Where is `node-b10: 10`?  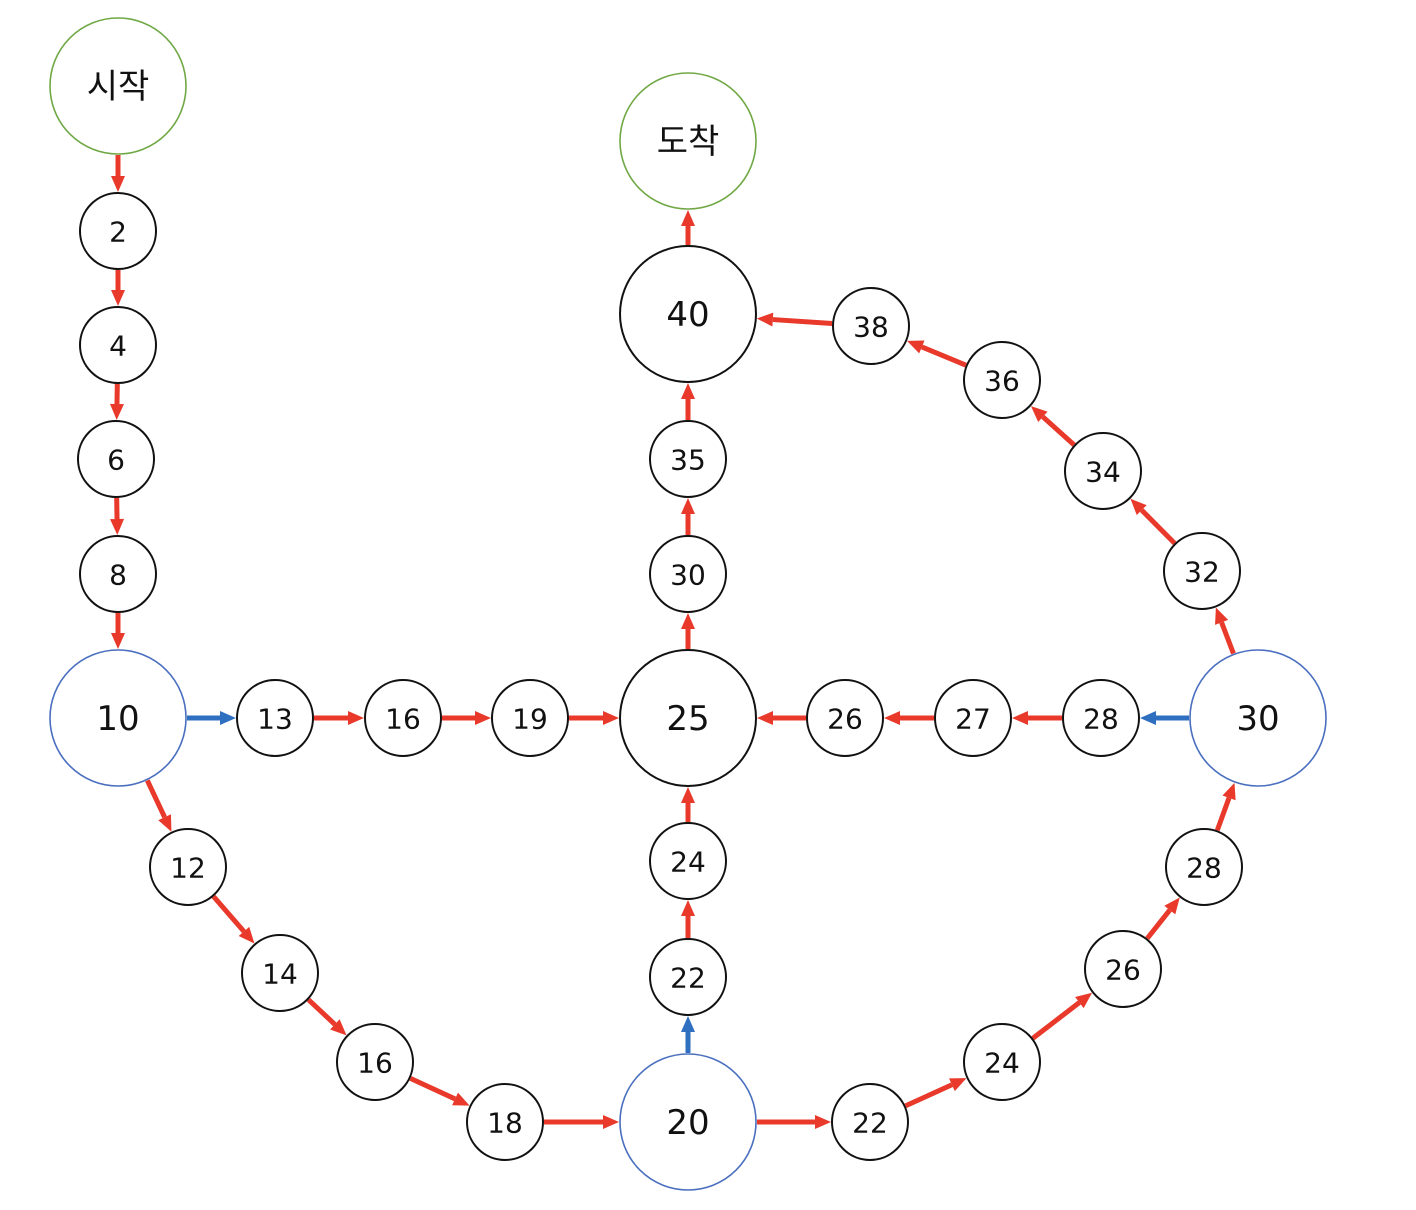 node-b10: 10 is located at coordinates (118, 718).